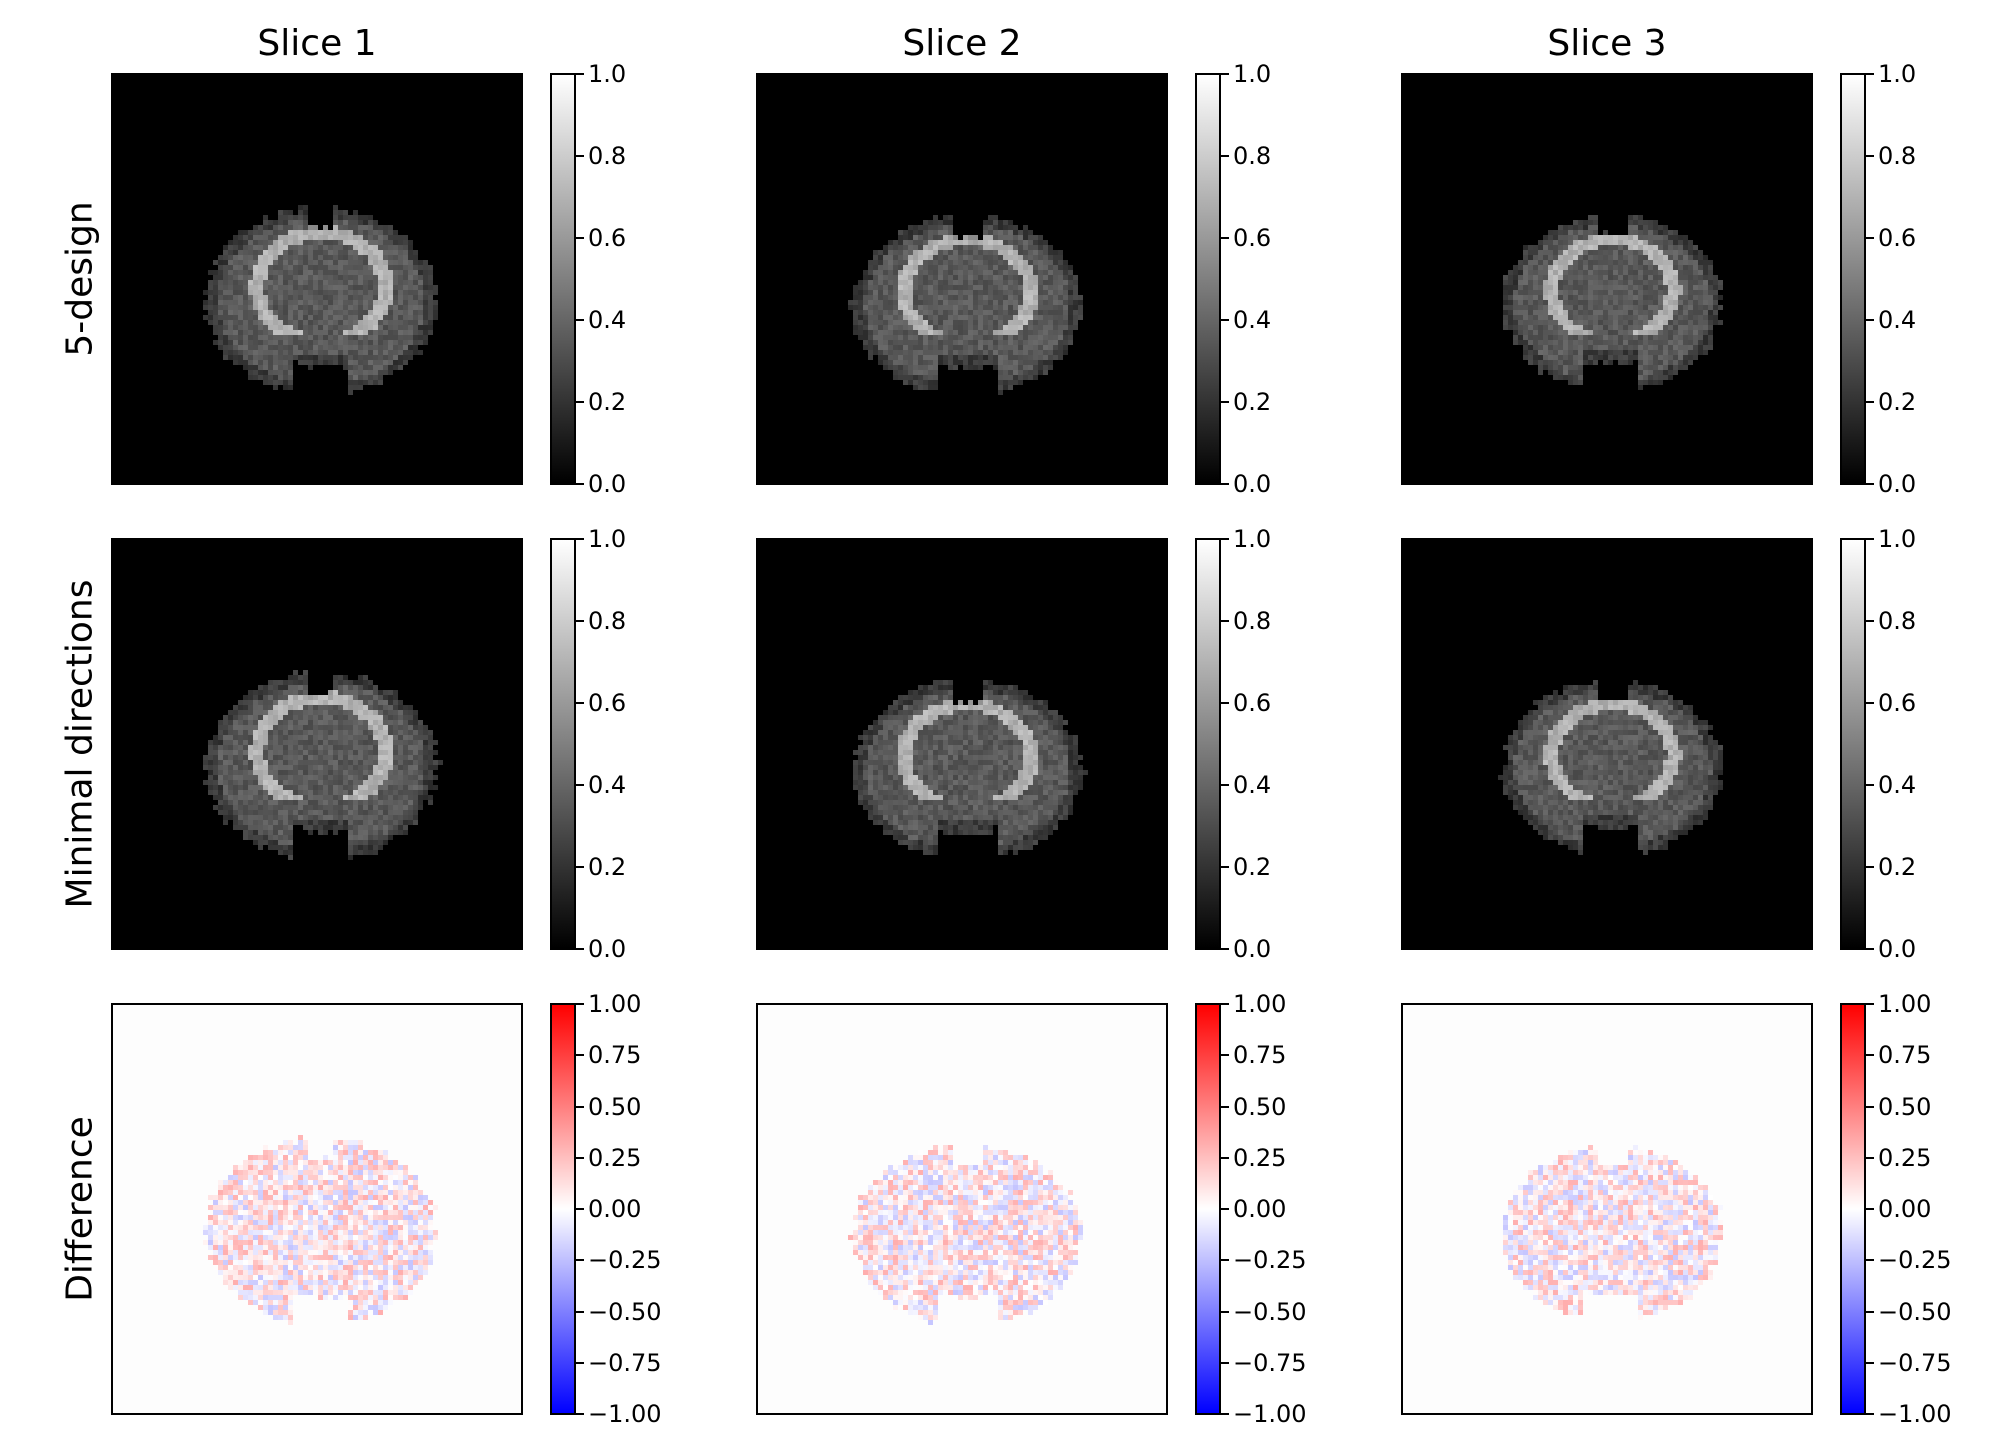  I want to click on row-label-difference: Difference, so click(80, 1209).